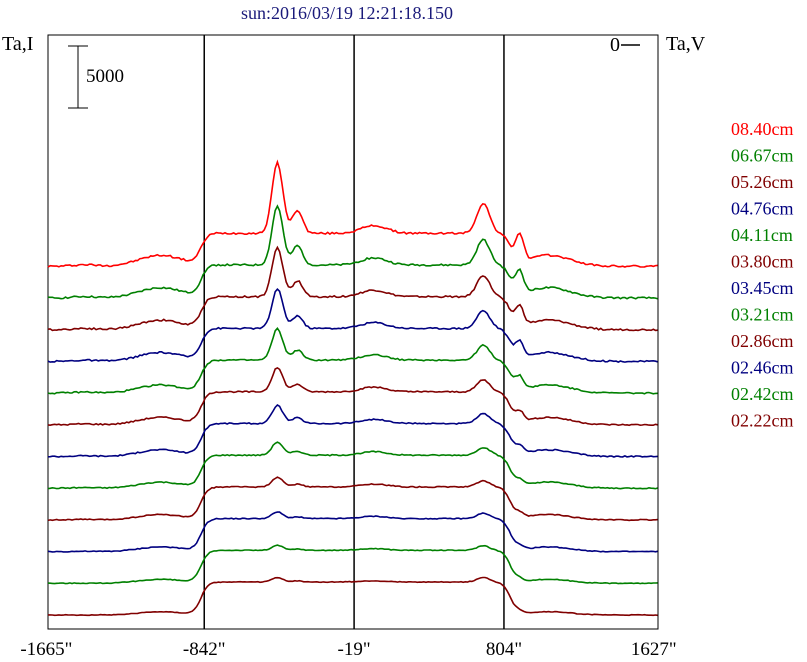 The image size is (807, 662). I want to click on series-line-04.76cm, so click(352, 325).